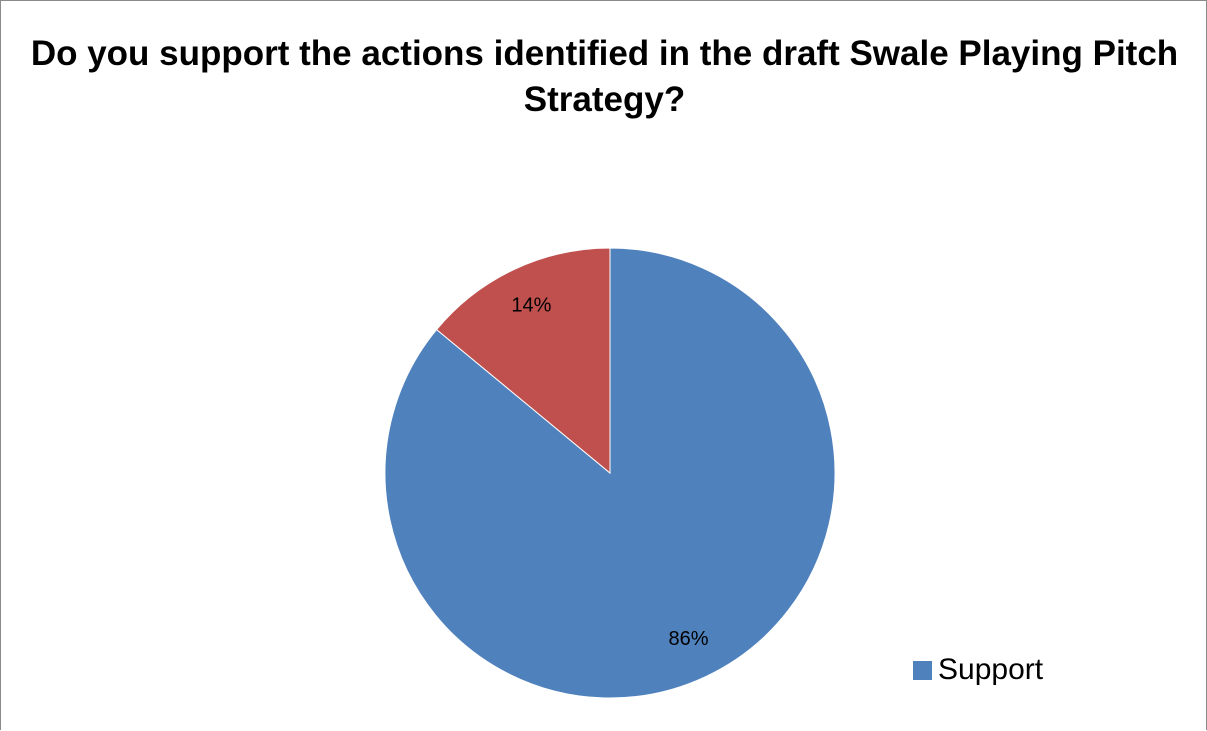 This screenshot has width=1207, height=731. I want to click on pie-data-label-1: 14%, so click(531, 305).